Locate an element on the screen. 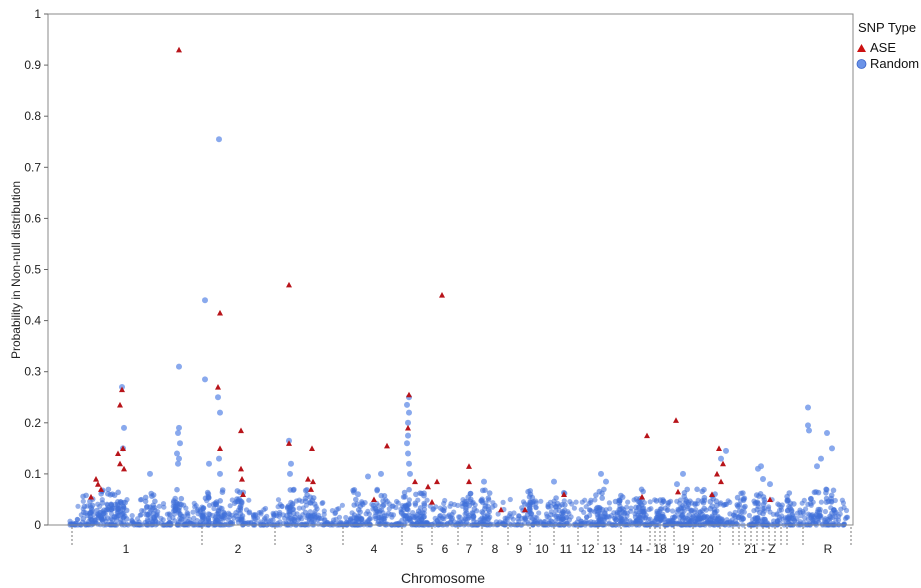  chromosome-label: 20 is located at coordinates (707, 549).